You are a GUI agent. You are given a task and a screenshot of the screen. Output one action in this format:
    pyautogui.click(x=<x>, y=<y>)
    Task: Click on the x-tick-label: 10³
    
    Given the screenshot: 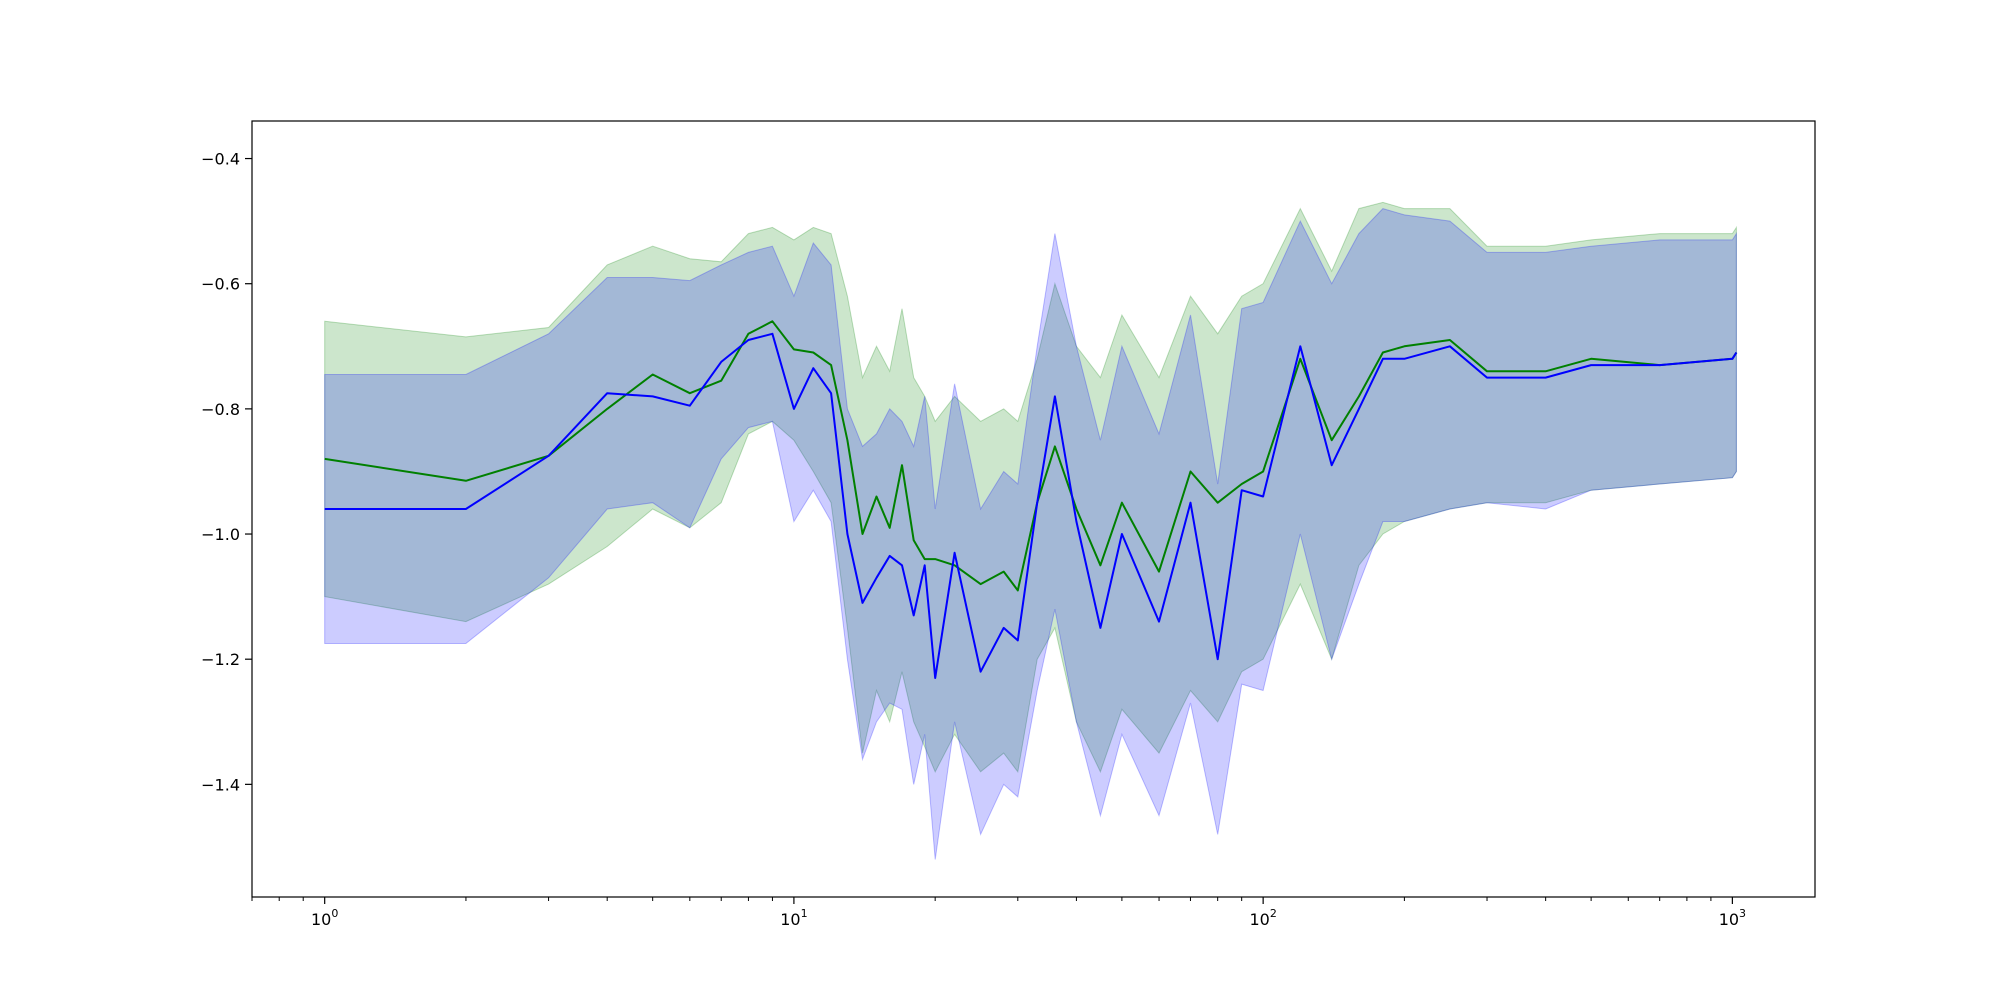 What is the action you would take?
    pyautogui.click(x=1732, y=918)
    